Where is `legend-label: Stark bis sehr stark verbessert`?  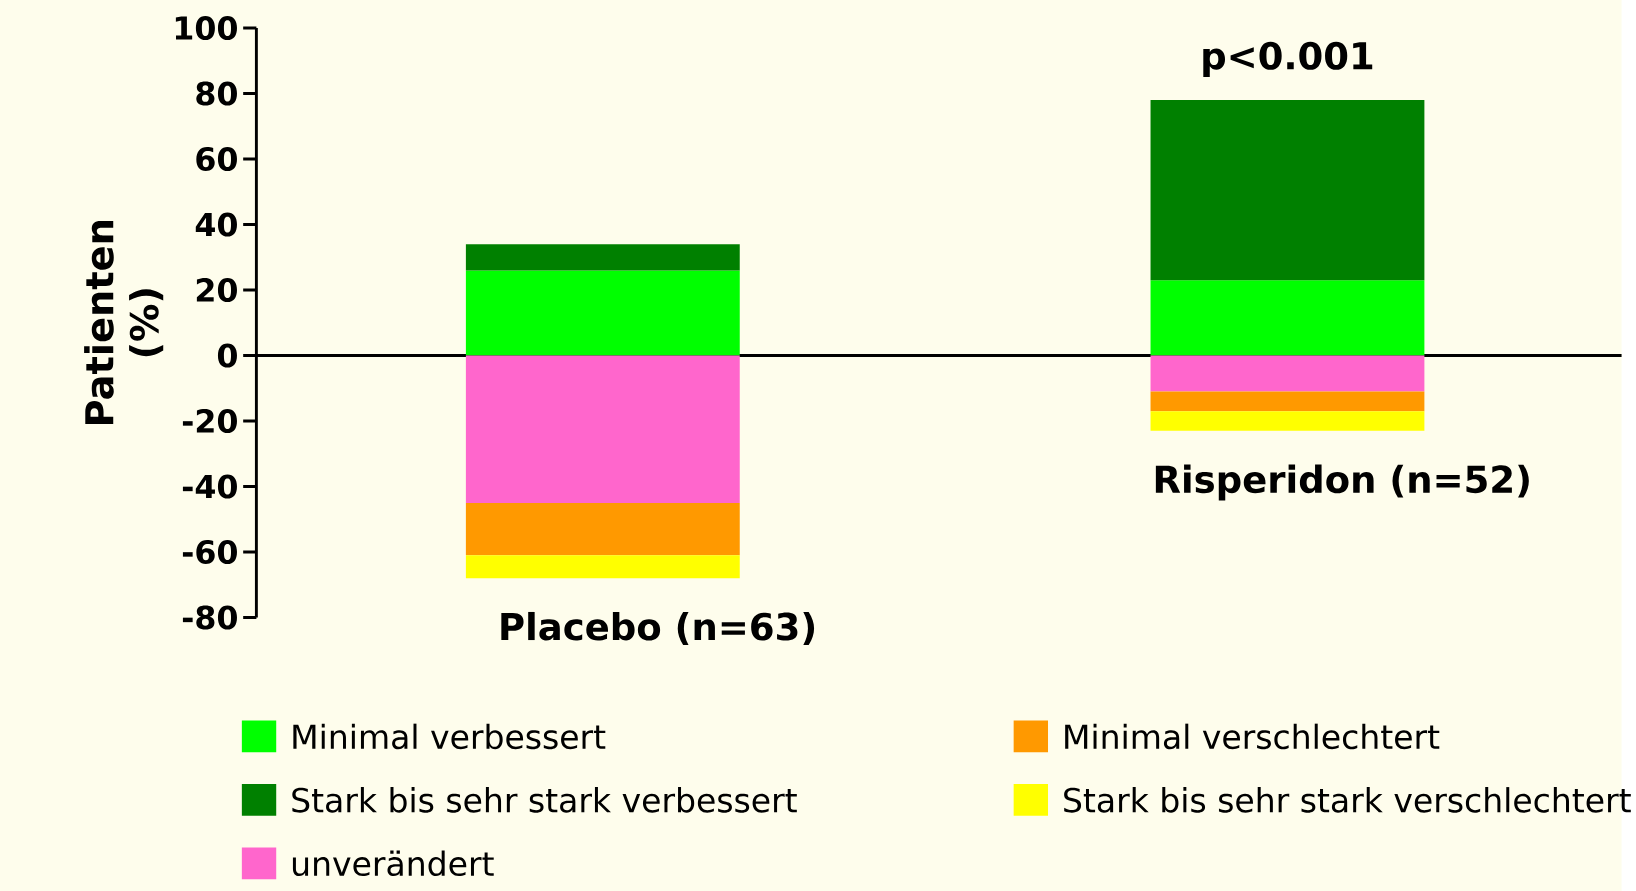
legend-label: Stark bis sehr stark verbessert is located at coordinates (544, 800).